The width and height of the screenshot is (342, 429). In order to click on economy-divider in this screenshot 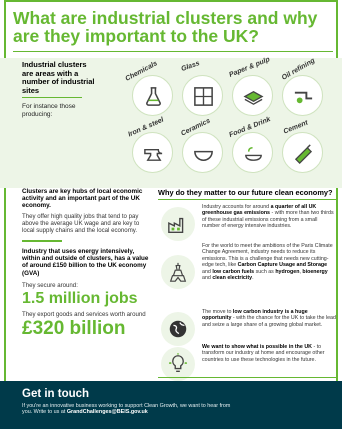, I will do `click(42, 240)`.